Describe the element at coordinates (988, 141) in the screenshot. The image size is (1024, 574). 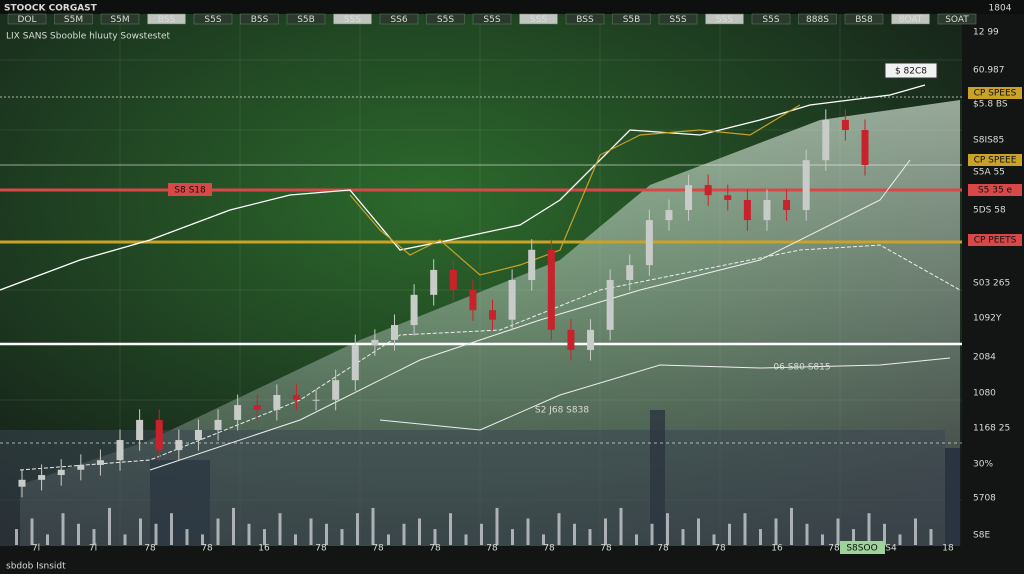
I see `axis-label: S8IS85` at that location.